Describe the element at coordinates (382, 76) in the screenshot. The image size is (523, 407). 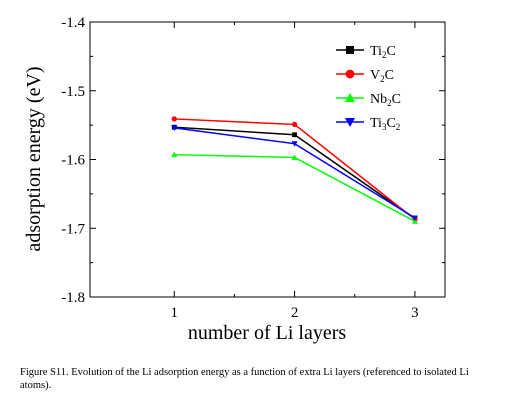
I see `legend-label: V2C` at that location.